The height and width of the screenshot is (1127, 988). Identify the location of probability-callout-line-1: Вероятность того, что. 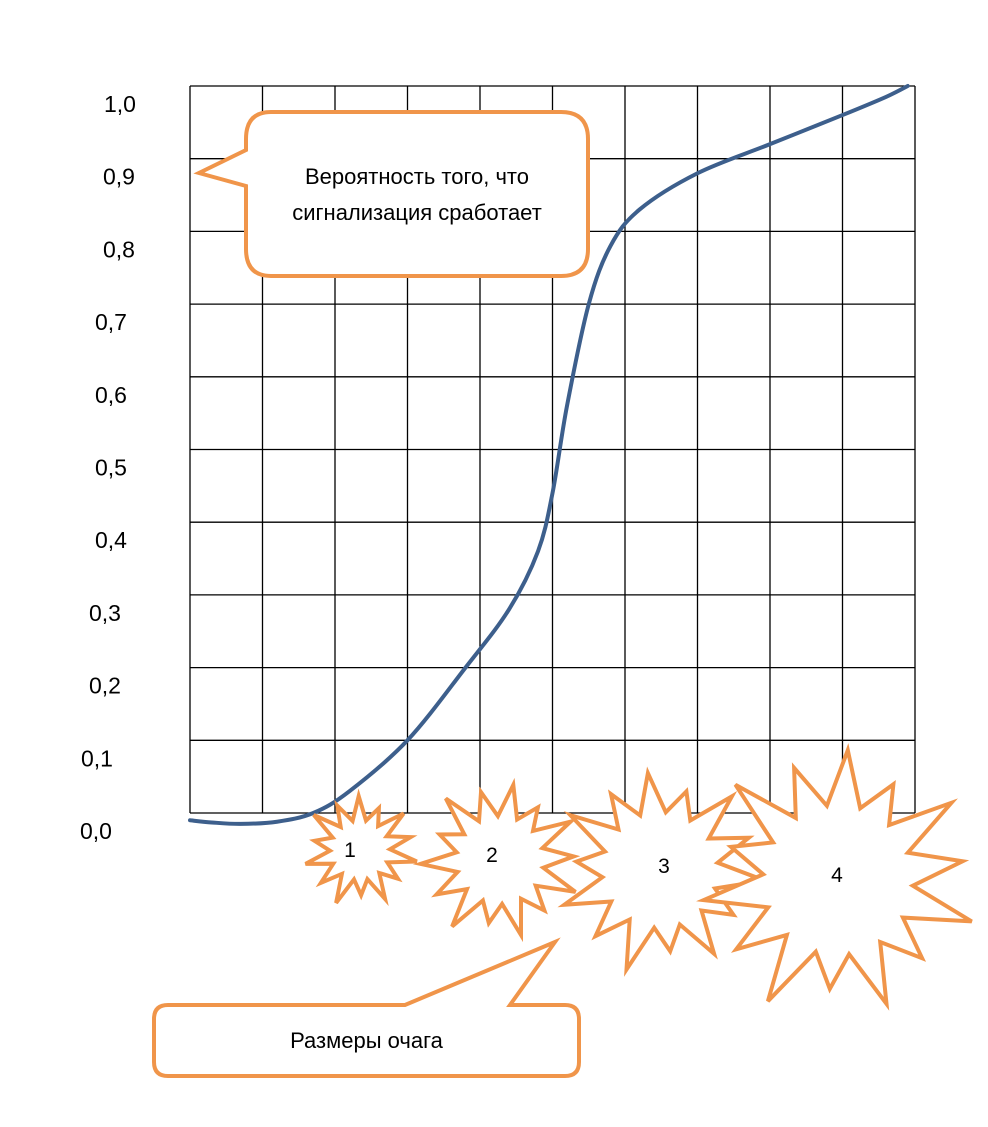
(417, 176).